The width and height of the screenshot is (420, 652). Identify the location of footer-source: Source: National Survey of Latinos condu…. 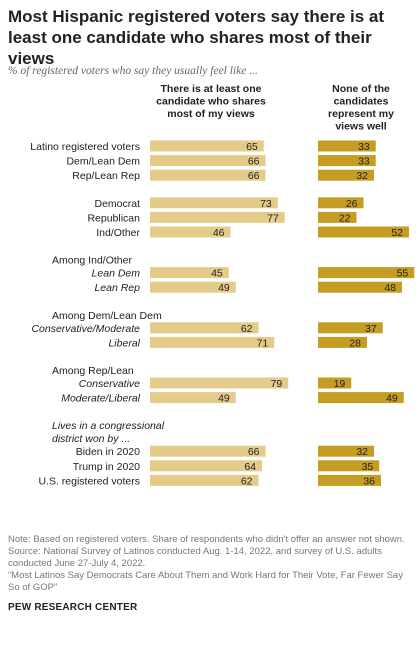
(195, 557).